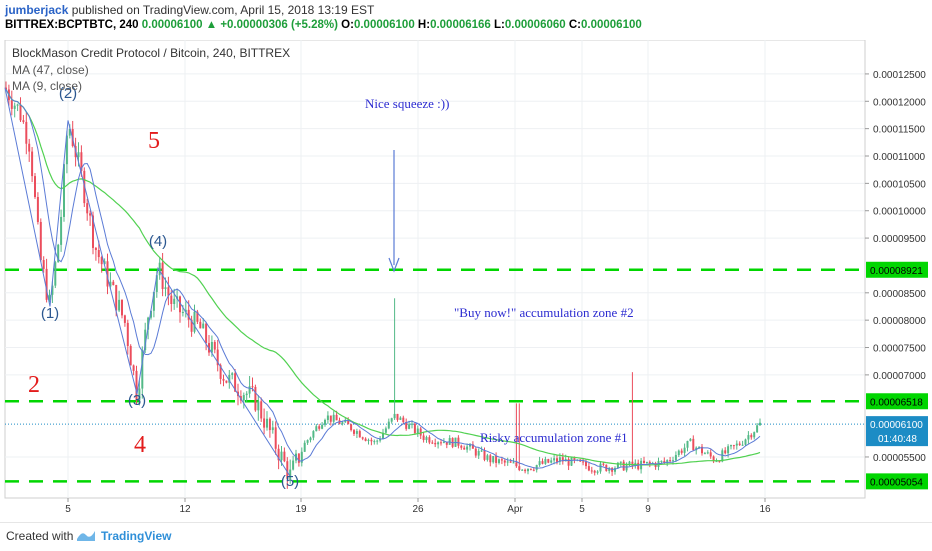 This screenshot has width=932, height=551. Describe the element at coordinates (72, 25) in the screenshot. I see `symbol-label: BITTREX:BCPTBTC, 240` at that location.